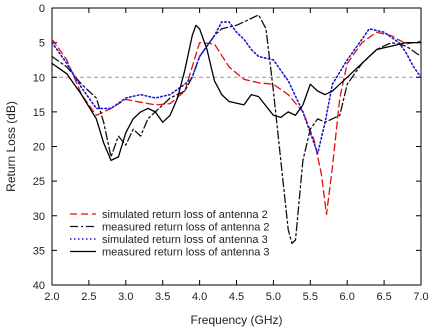 The width and height of the screenshot is (429, 331). Describe the element at coordinates (42, 44) in the screenshot. I see `y-tick-label: 5` at that location.